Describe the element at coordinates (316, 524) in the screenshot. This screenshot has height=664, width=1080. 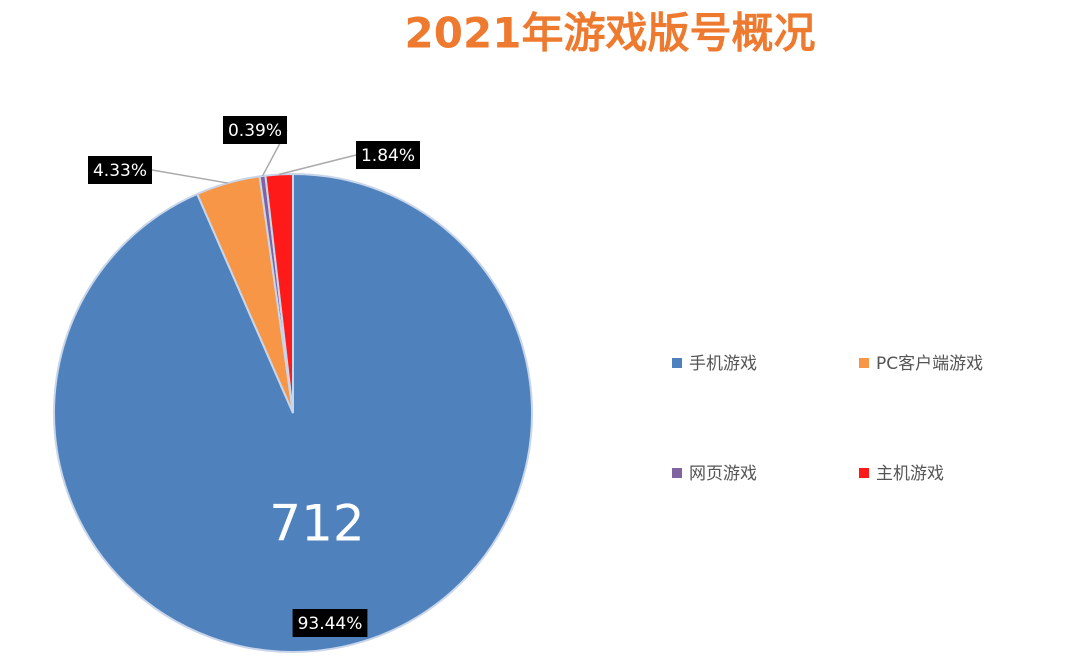
I see `slice-annotation: 712` at that location.